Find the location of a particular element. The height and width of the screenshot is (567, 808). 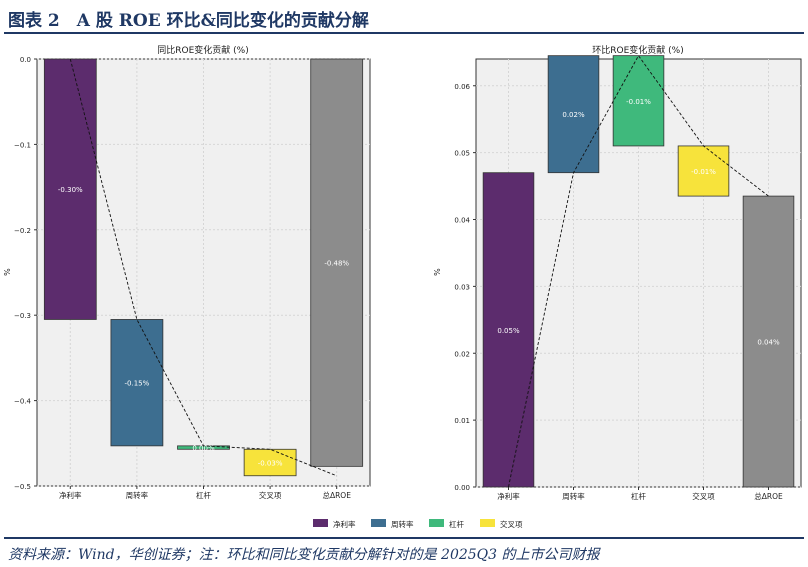

header-rule is located at coordinates (404, 33).